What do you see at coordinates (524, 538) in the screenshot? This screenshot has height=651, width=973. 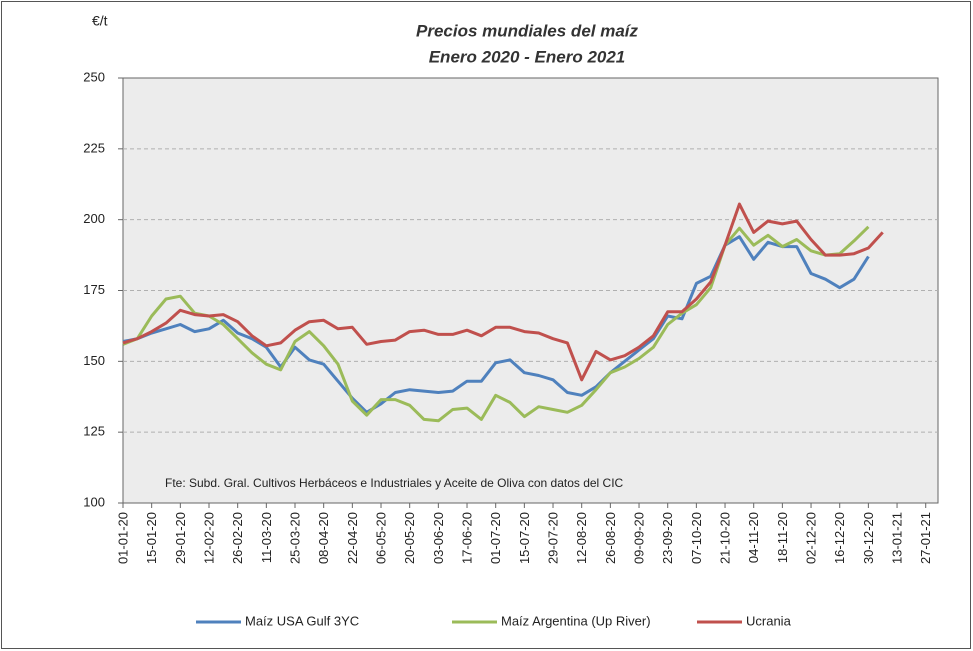 I see `x-tick-label: 15-07-20` at bounding box center [524, 538].